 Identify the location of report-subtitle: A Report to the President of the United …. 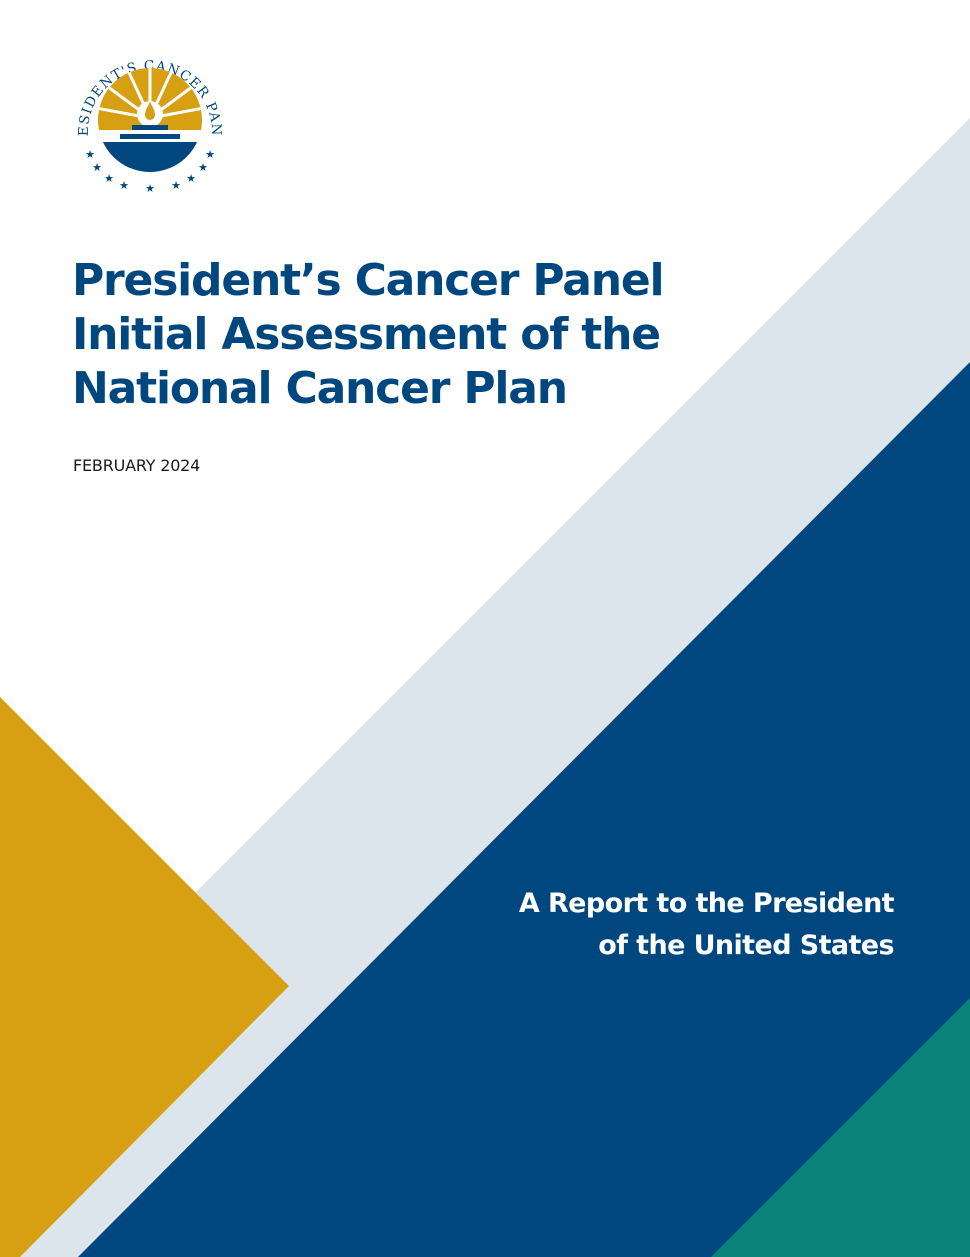
(706, 925).